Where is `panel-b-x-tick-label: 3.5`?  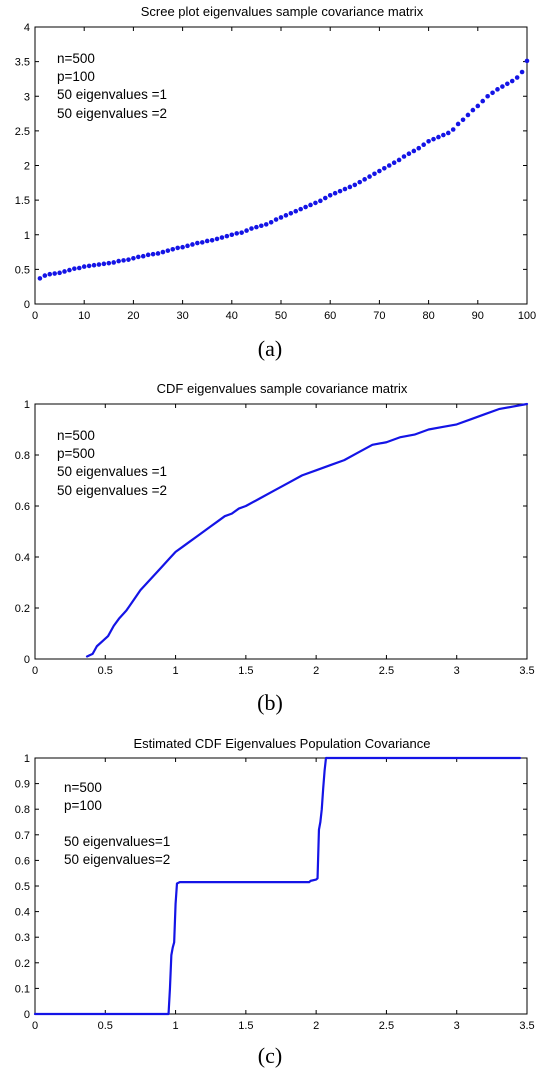 panel-b-x-tick-label: 3.5 is located at coordinates (526, 671).